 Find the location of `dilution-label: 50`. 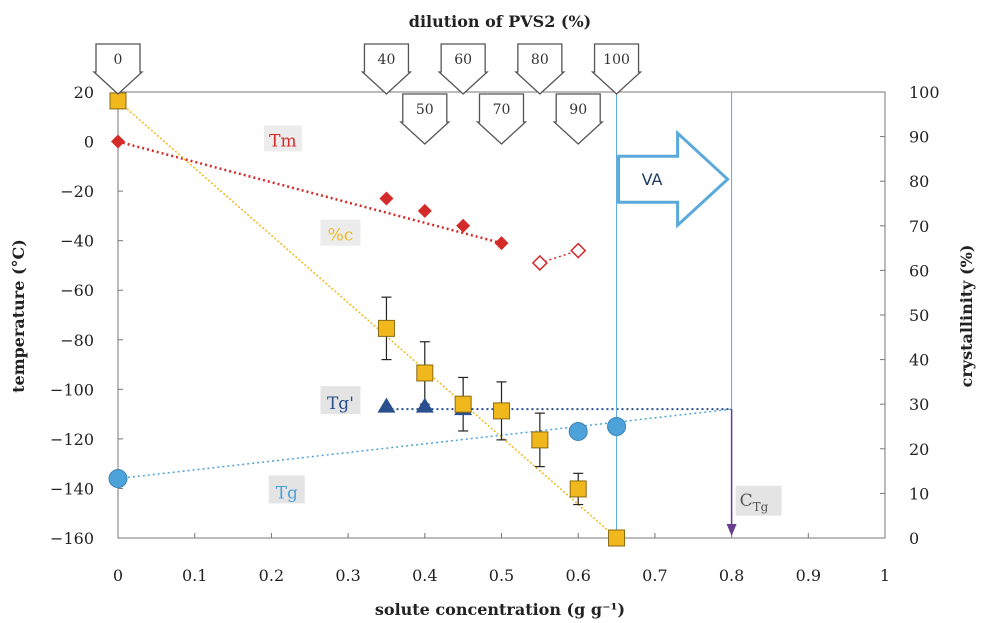

dilution-label: 50 is located at coordinates (425, 110).